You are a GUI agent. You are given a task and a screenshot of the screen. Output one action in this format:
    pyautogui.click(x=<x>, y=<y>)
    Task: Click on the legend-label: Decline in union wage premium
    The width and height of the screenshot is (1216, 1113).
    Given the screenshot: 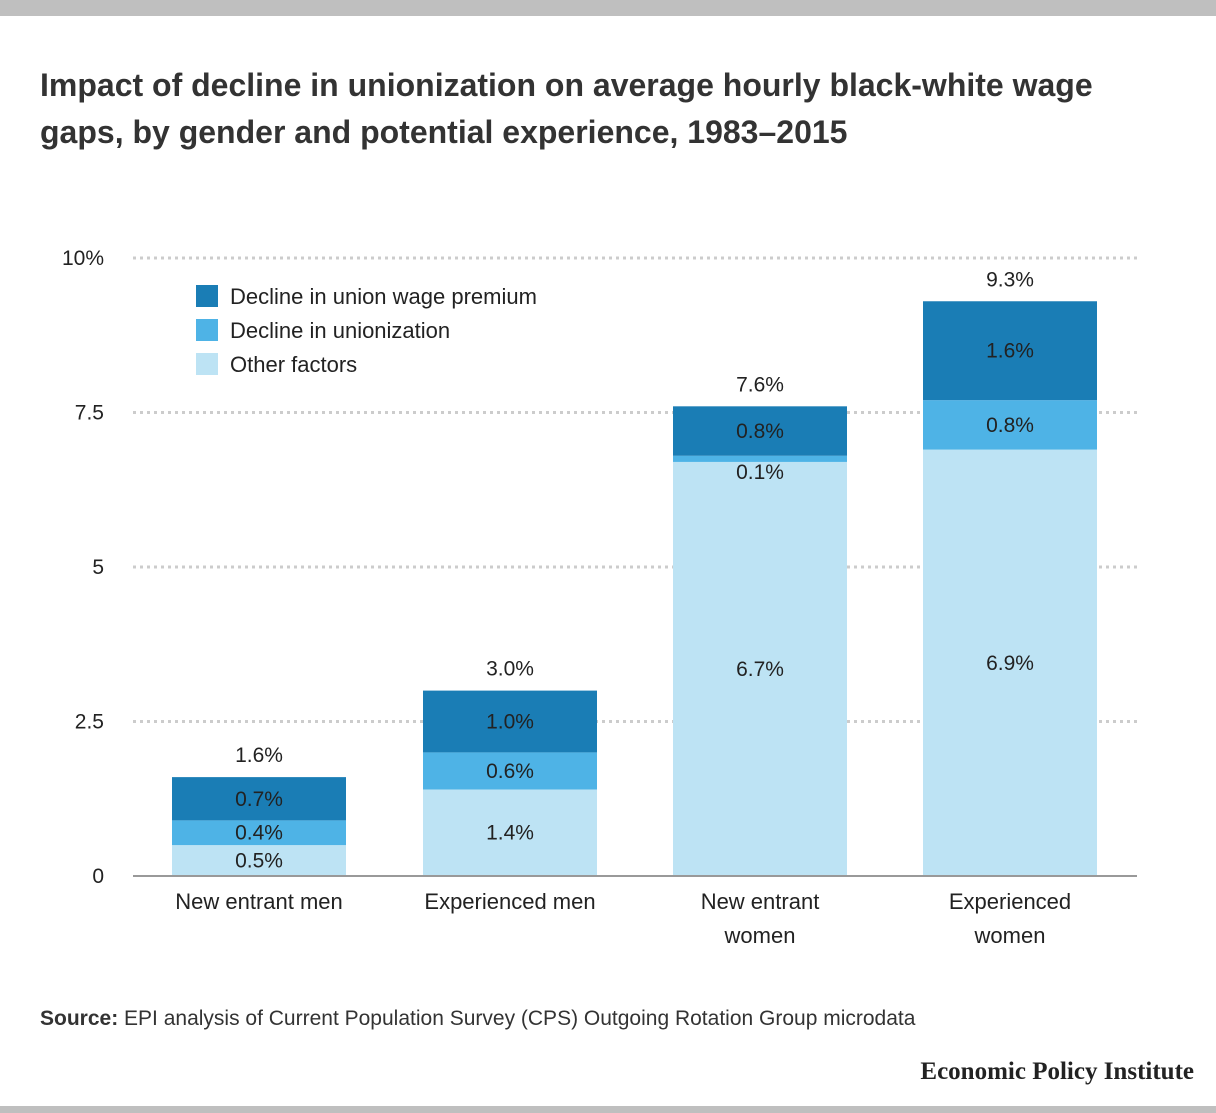 What is the action you would take?
    pyautogui.click(x=383, y=296)
    